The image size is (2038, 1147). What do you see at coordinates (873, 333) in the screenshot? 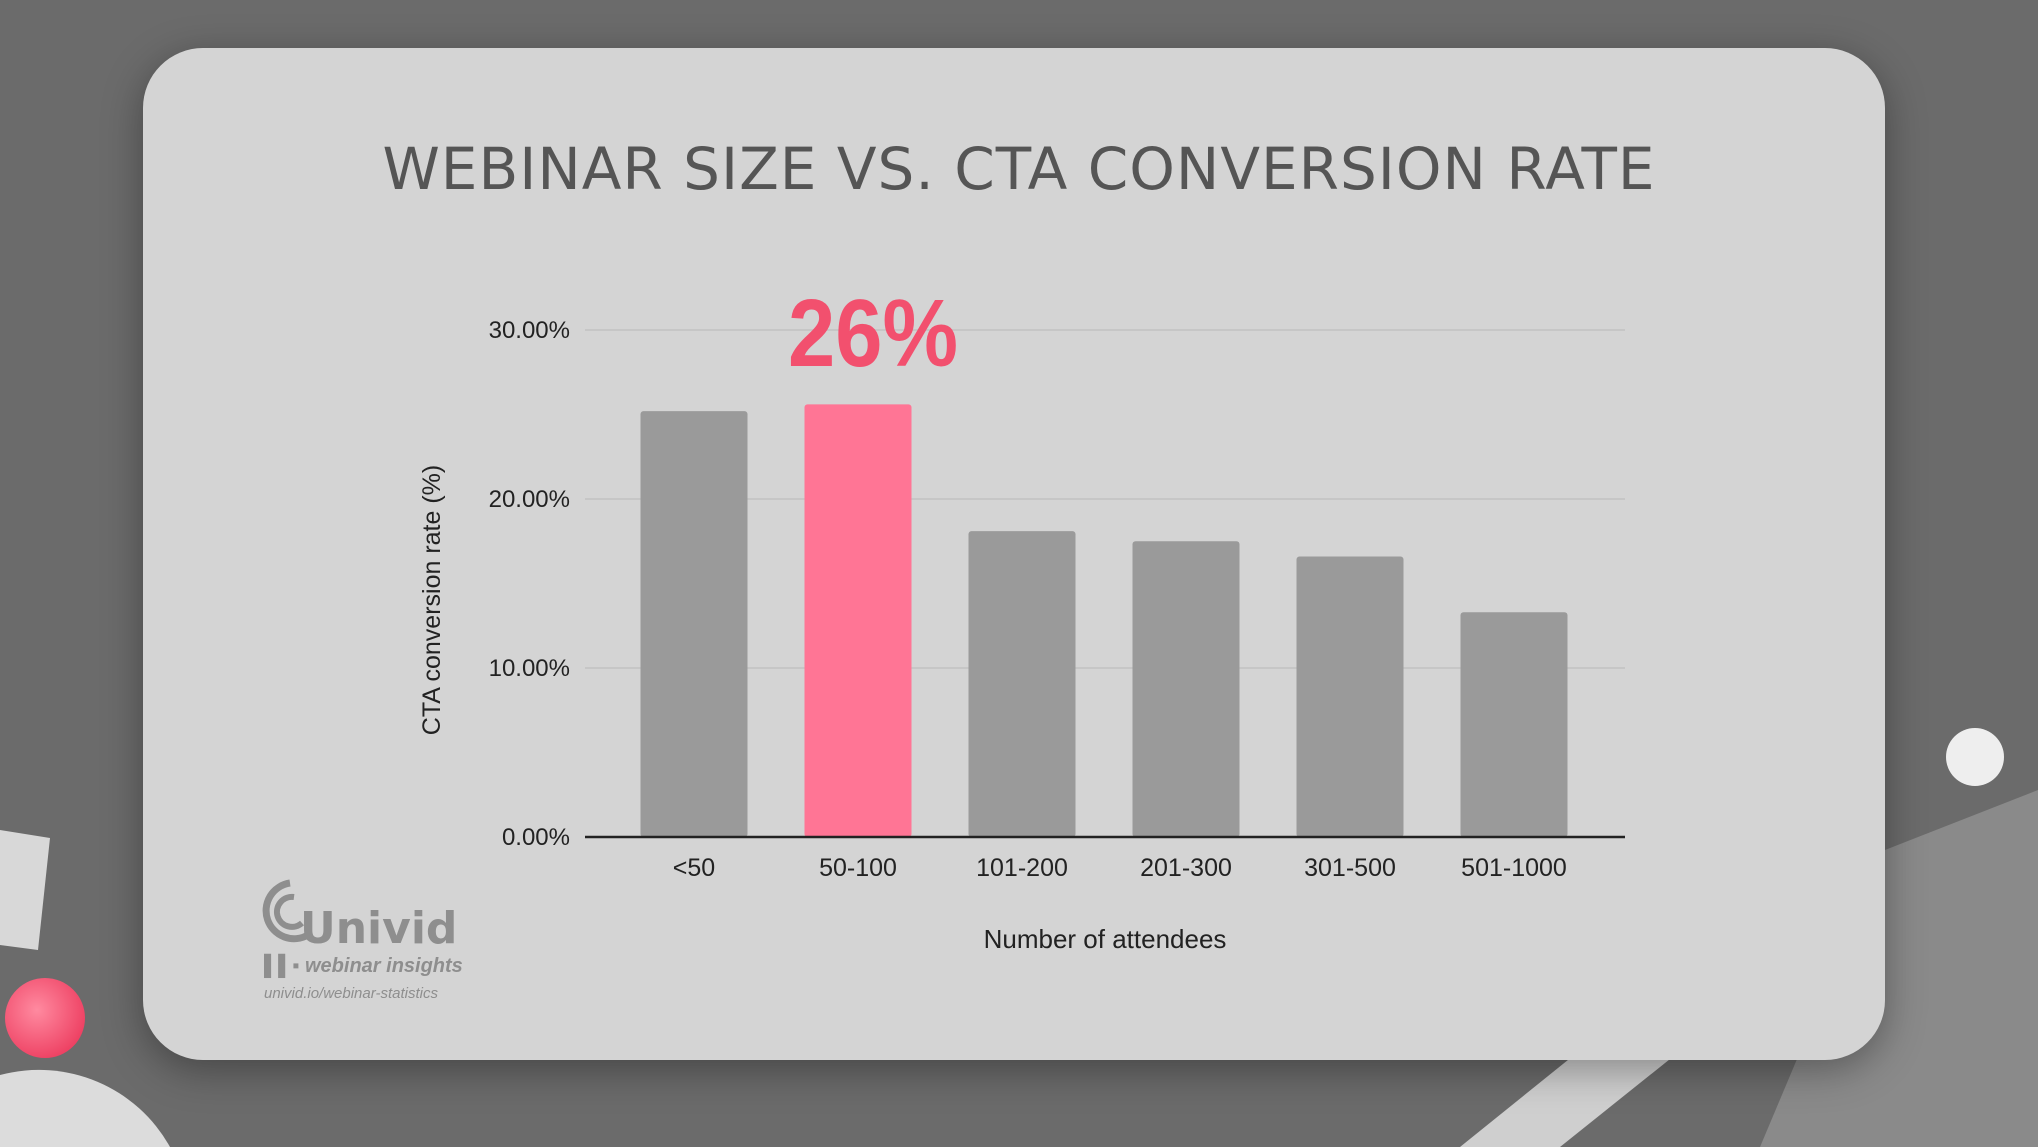
I see `highlight-annotation: 26%` at bounding box center [873, 333].